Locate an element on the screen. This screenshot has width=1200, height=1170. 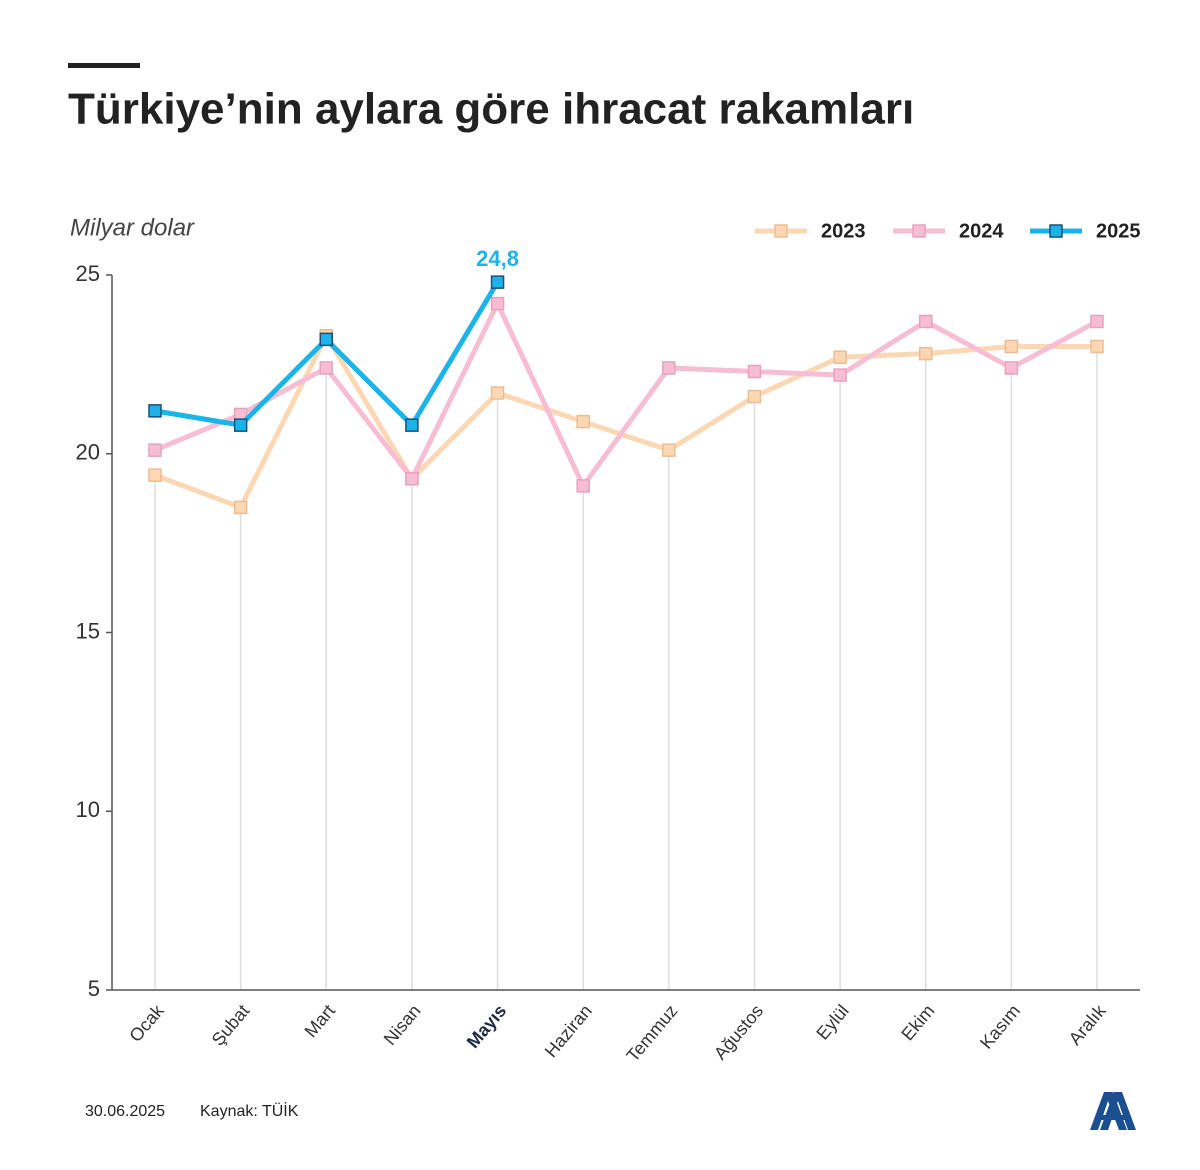
y-tick-label: 20 is located at coordinates (88, 452).